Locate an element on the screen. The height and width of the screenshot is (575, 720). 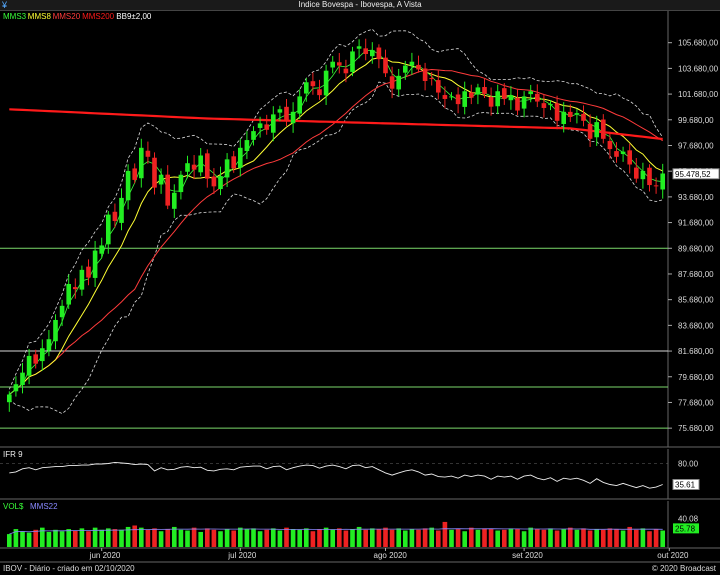
menu-icon: ¥ is located at coordinates (5, 5).